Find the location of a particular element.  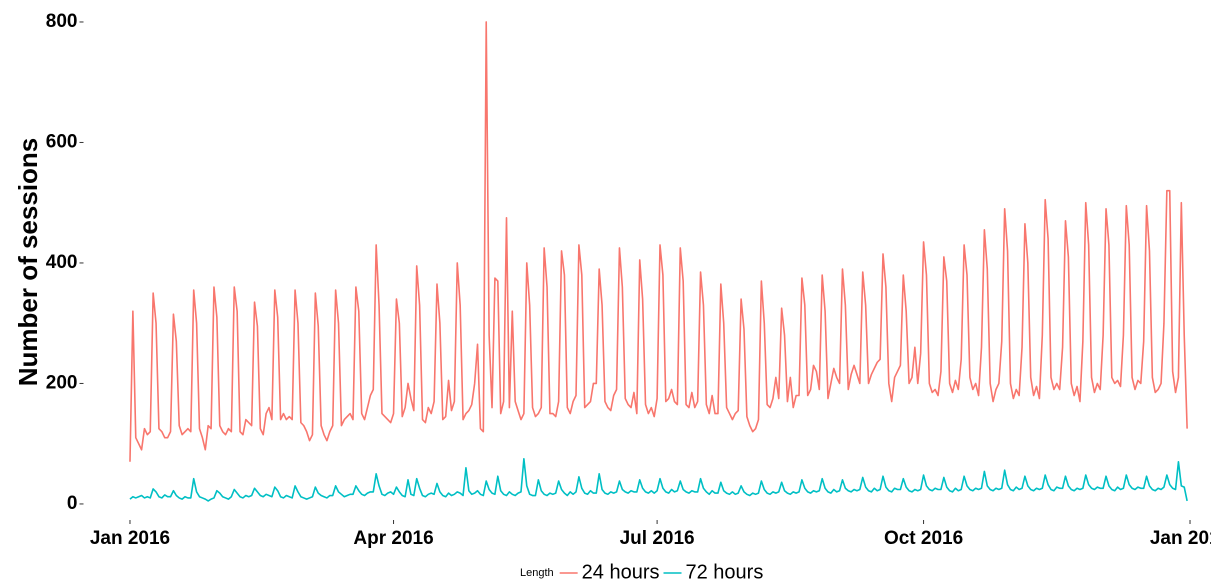

x-tick-label: Jan 2016 is located at coordinates (130, 538).